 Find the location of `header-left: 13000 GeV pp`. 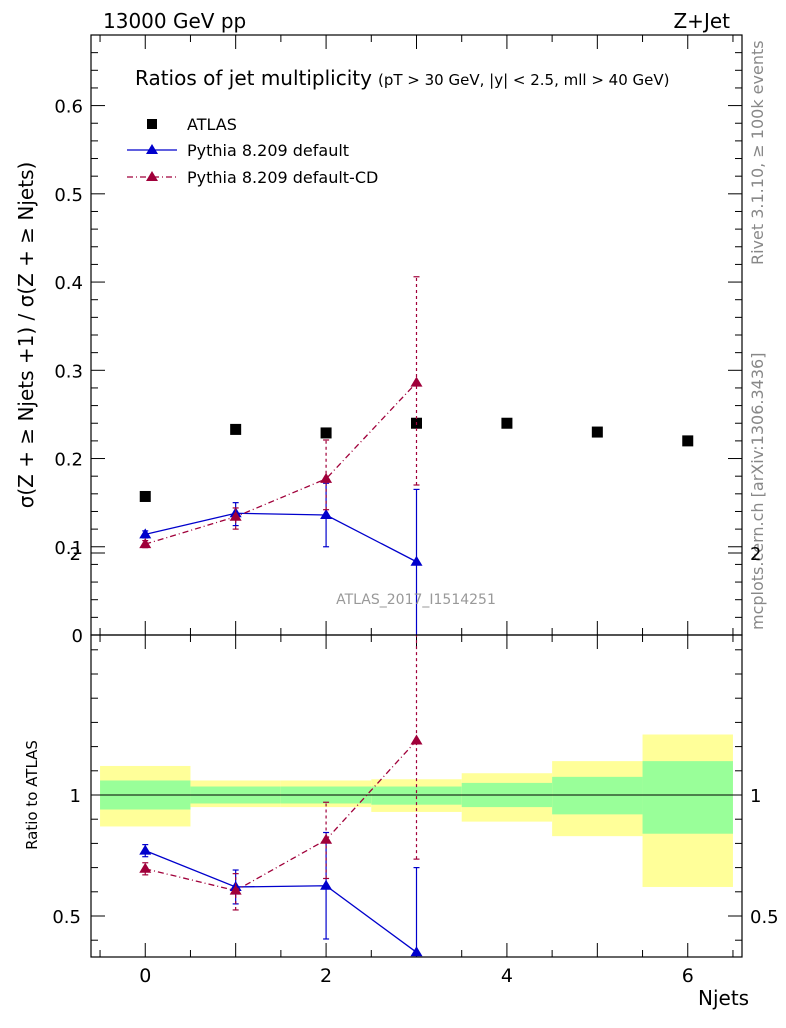

header-left: 13000 GeV pp is located at coordinates (174, 21).